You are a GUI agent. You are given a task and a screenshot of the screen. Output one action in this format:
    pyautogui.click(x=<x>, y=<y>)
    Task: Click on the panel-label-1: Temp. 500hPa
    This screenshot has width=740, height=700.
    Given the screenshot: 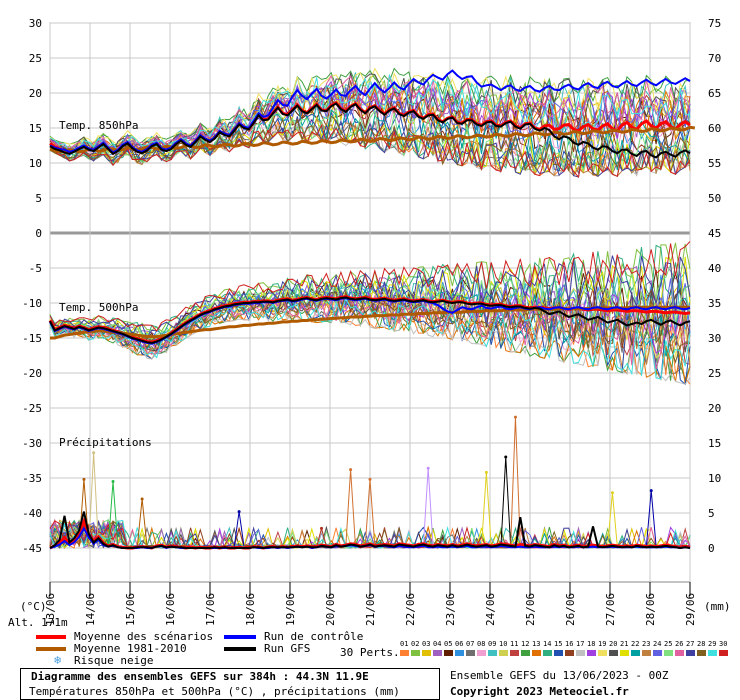 What is the action you would take?
    pyautogui.click(x=98, y=307)
    